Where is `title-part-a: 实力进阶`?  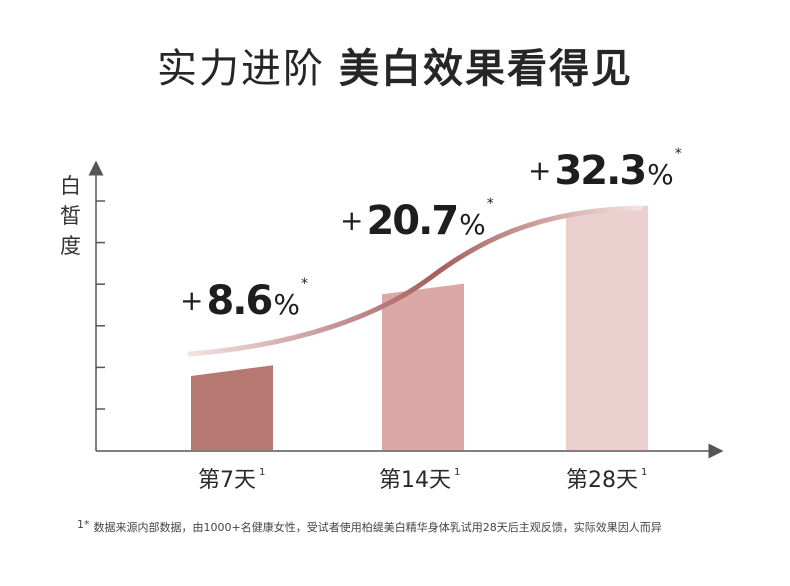
title-part-a: 实力进阶 is located at coordinates (241, 69).